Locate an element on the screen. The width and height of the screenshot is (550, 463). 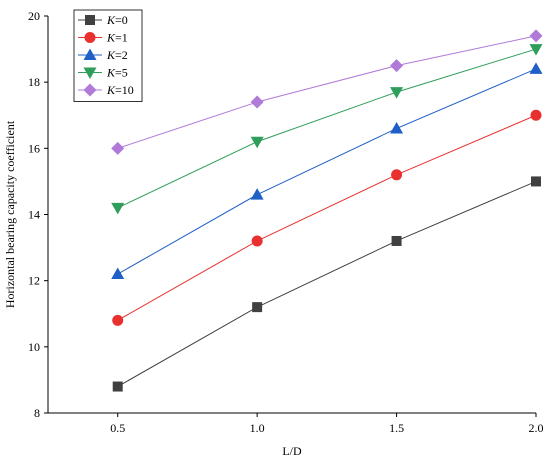
y-tick-label: 10 is located at coordinates (34, 347).